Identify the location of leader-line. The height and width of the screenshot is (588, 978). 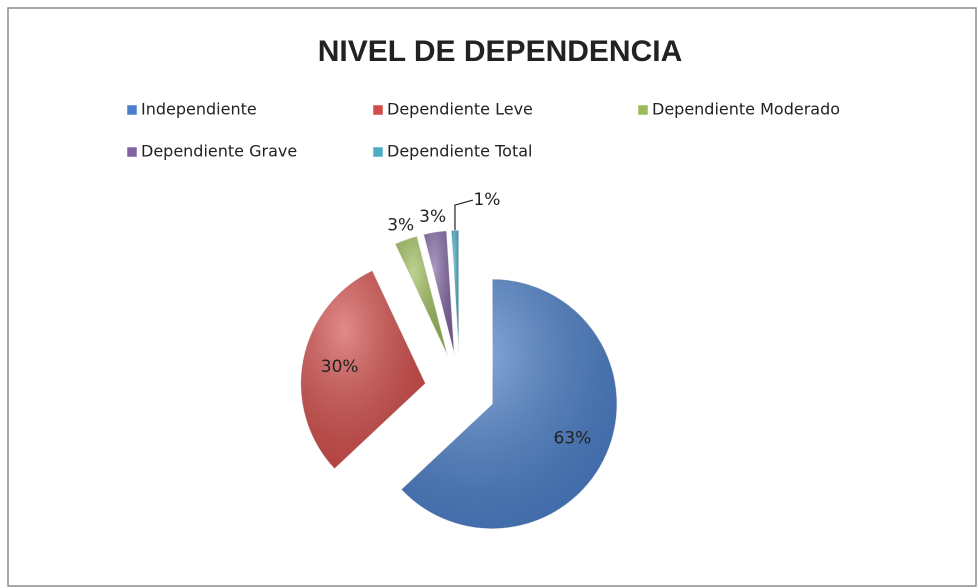
(464, 215).